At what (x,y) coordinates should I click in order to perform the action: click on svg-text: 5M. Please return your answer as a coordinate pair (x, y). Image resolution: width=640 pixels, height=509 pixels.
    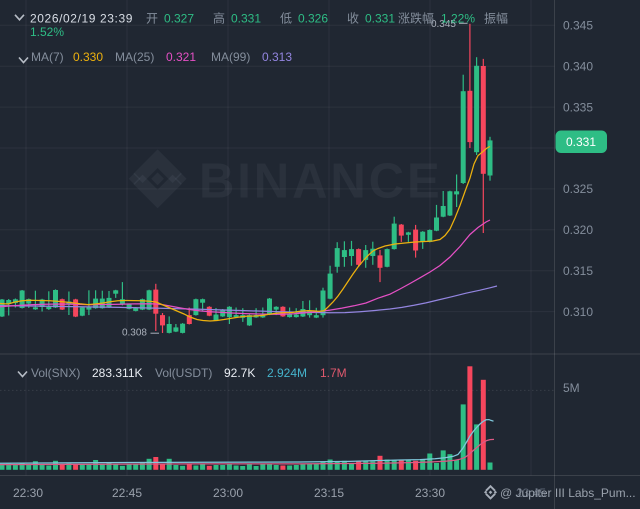
    Looking at the image, I should click on (571, 388).